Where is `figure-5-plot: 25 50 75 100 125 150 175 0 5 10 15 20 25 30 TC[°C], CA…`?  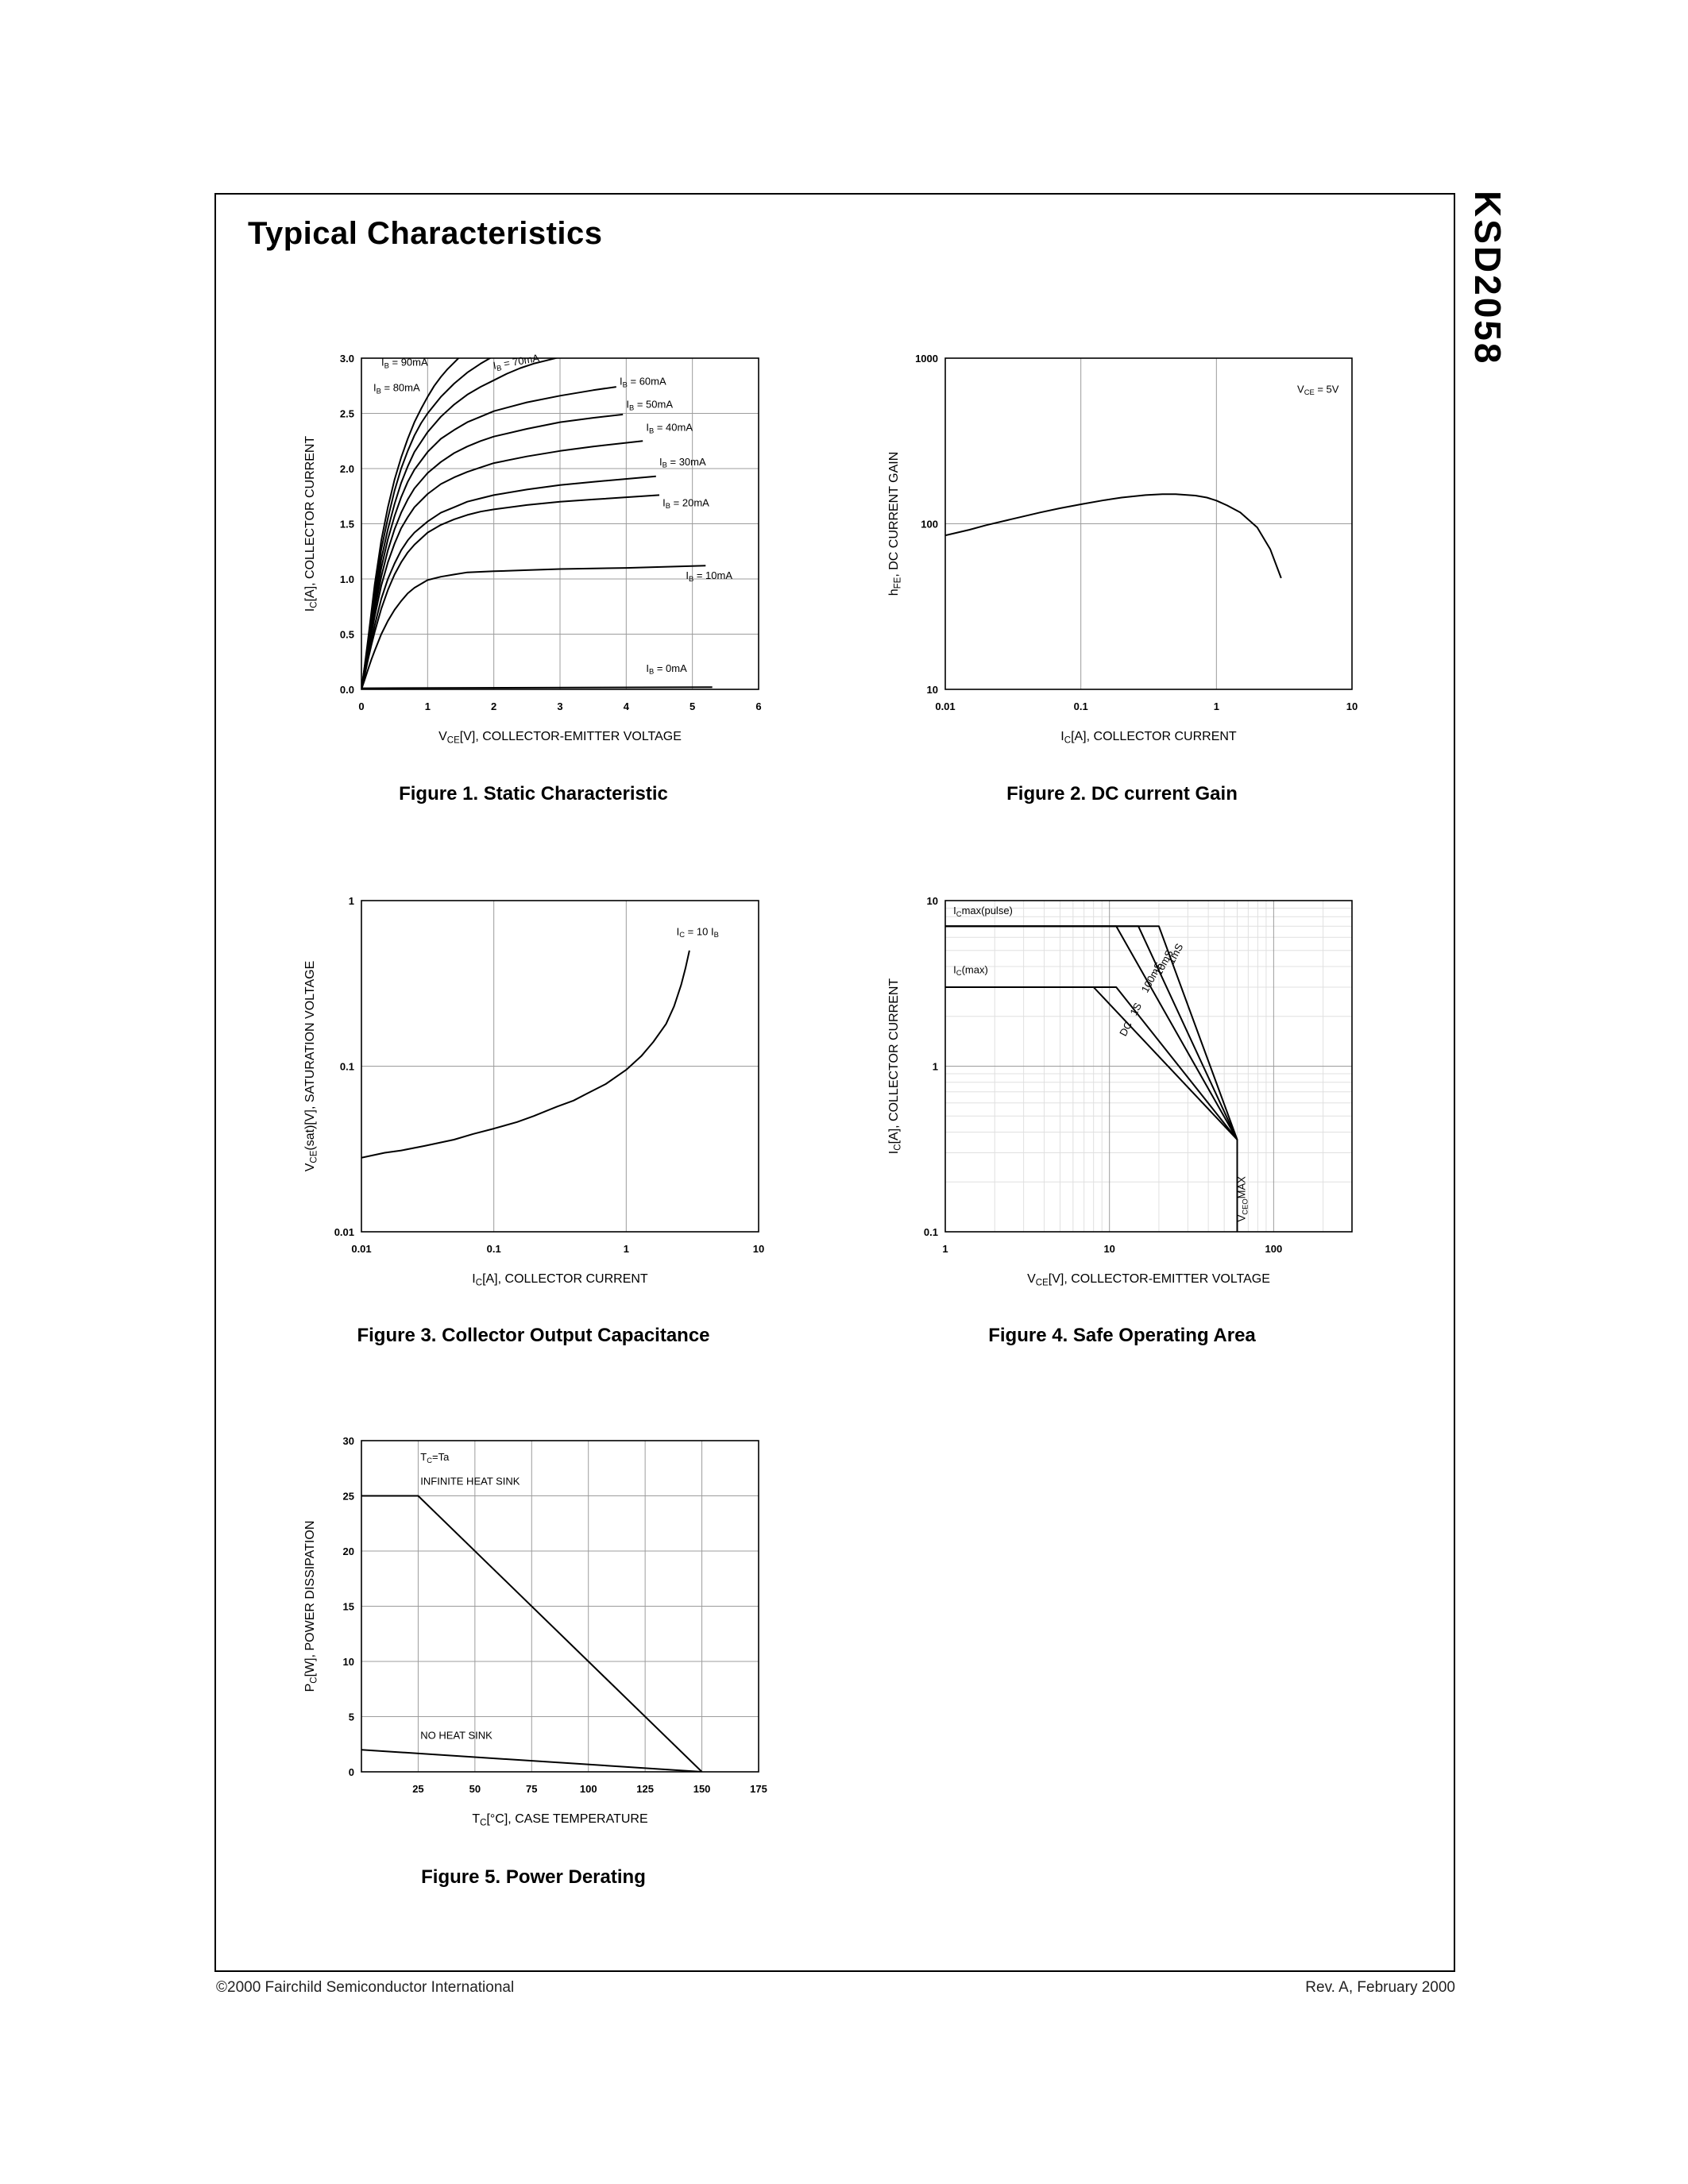 figure-5-plot: 25 50 75 100 125 150 175 0 5 10 15 20 25 30 TC[°C], CA… is located at coordinates (535, 1631).